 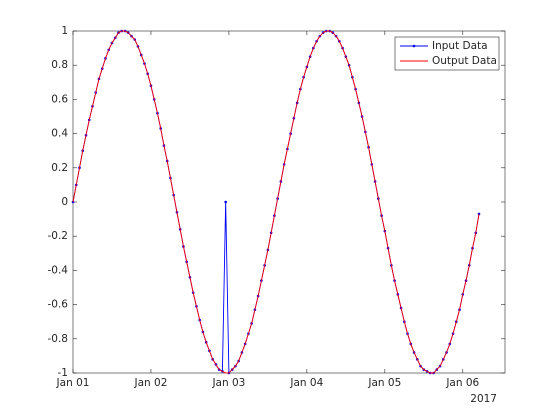 What do you see at coordinates (59, 168) in the screenshot?
I see `y-tick-label: 0.2` at bounding box center [59, 168].